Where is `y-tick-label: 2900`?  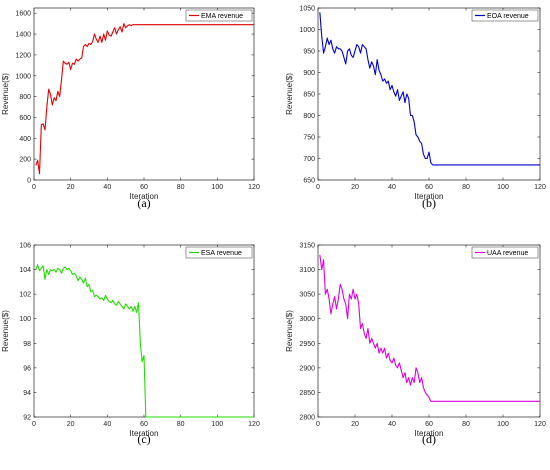 y-tick-label: 2900 is located at coordinates (307, 368).